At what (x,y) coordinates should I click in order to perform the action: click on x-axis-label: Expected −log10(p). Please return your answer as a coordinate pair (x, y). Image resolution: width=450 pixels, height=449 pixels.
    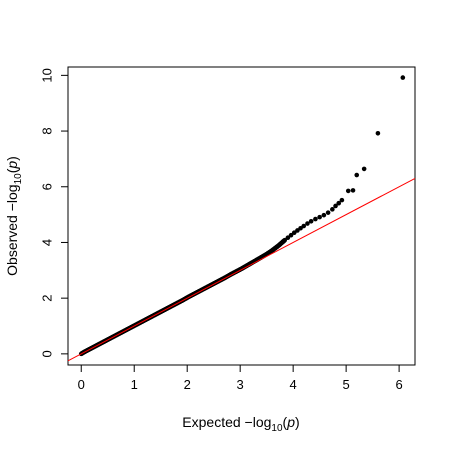
    Looking at the image, I should click on (240, 424).